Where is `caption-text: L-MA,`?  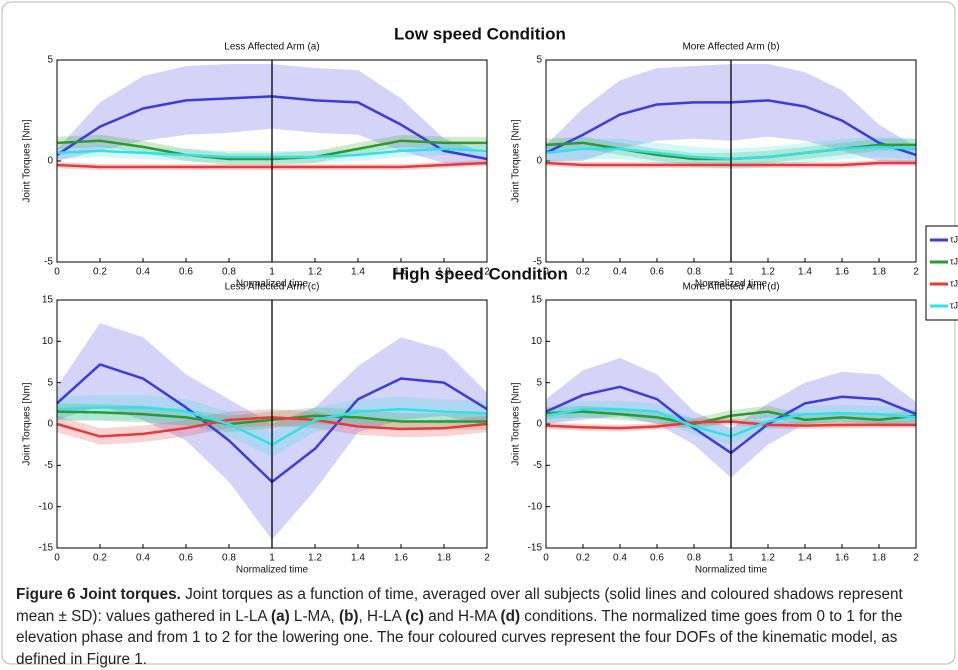 caption-text: L-MA, is located at coordinates (314, 616).